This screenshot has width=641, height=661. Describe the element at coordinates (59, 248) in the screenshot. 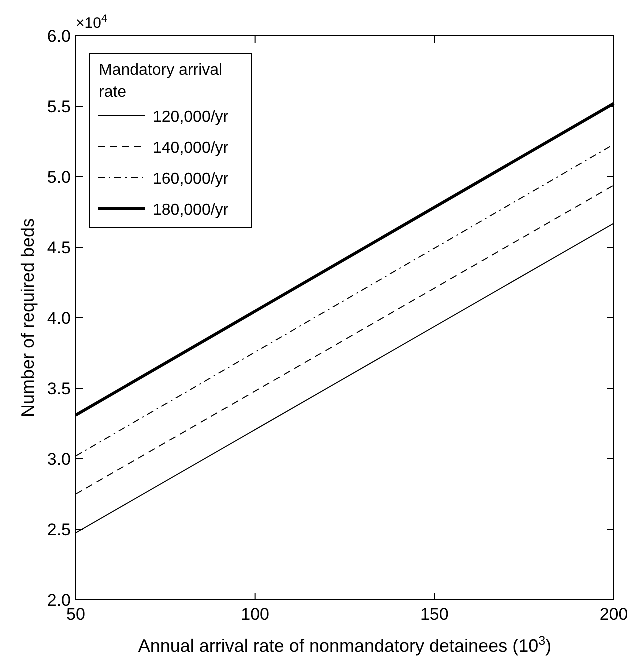

I see `y-tick-label: 4.5` at that location.